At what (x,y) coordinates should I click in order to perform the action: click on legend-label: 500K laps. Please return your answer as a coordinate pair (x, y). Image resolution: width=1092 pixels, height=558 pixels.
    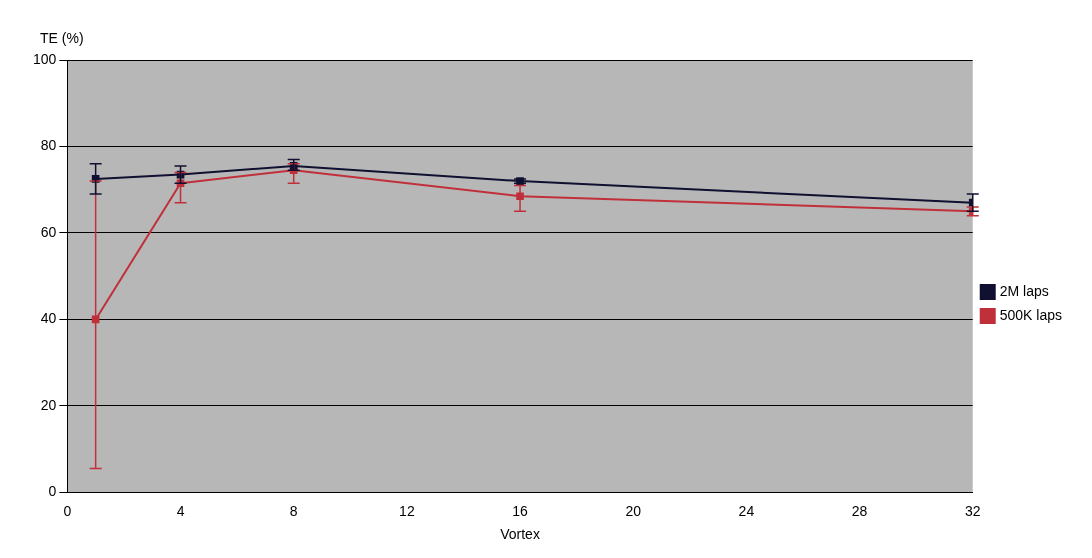
    Looking at the image, I should click on (1031, 314).